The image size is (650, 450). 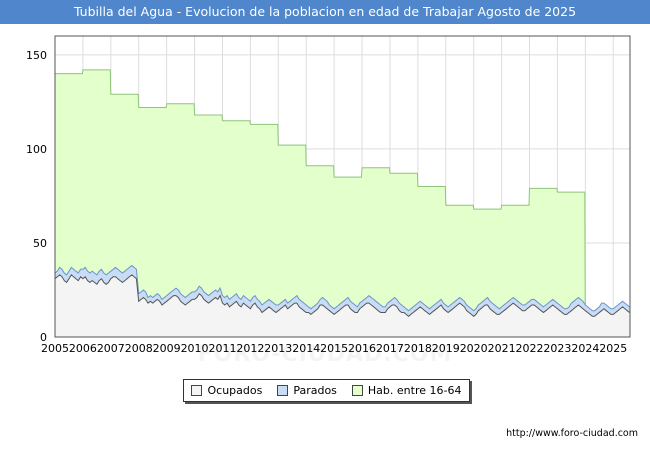 I want to click on x-tick-label: 2015, so click(x=334, y=348).